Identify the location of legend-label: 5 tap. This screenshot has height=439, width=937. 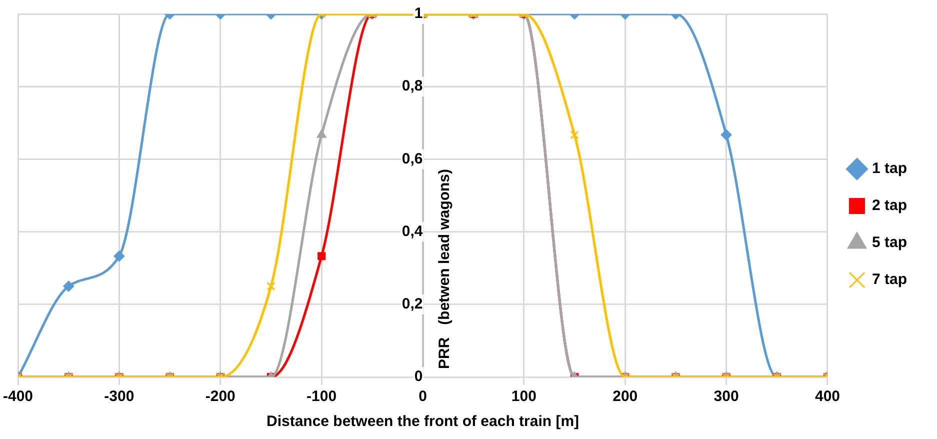
(890, 243).